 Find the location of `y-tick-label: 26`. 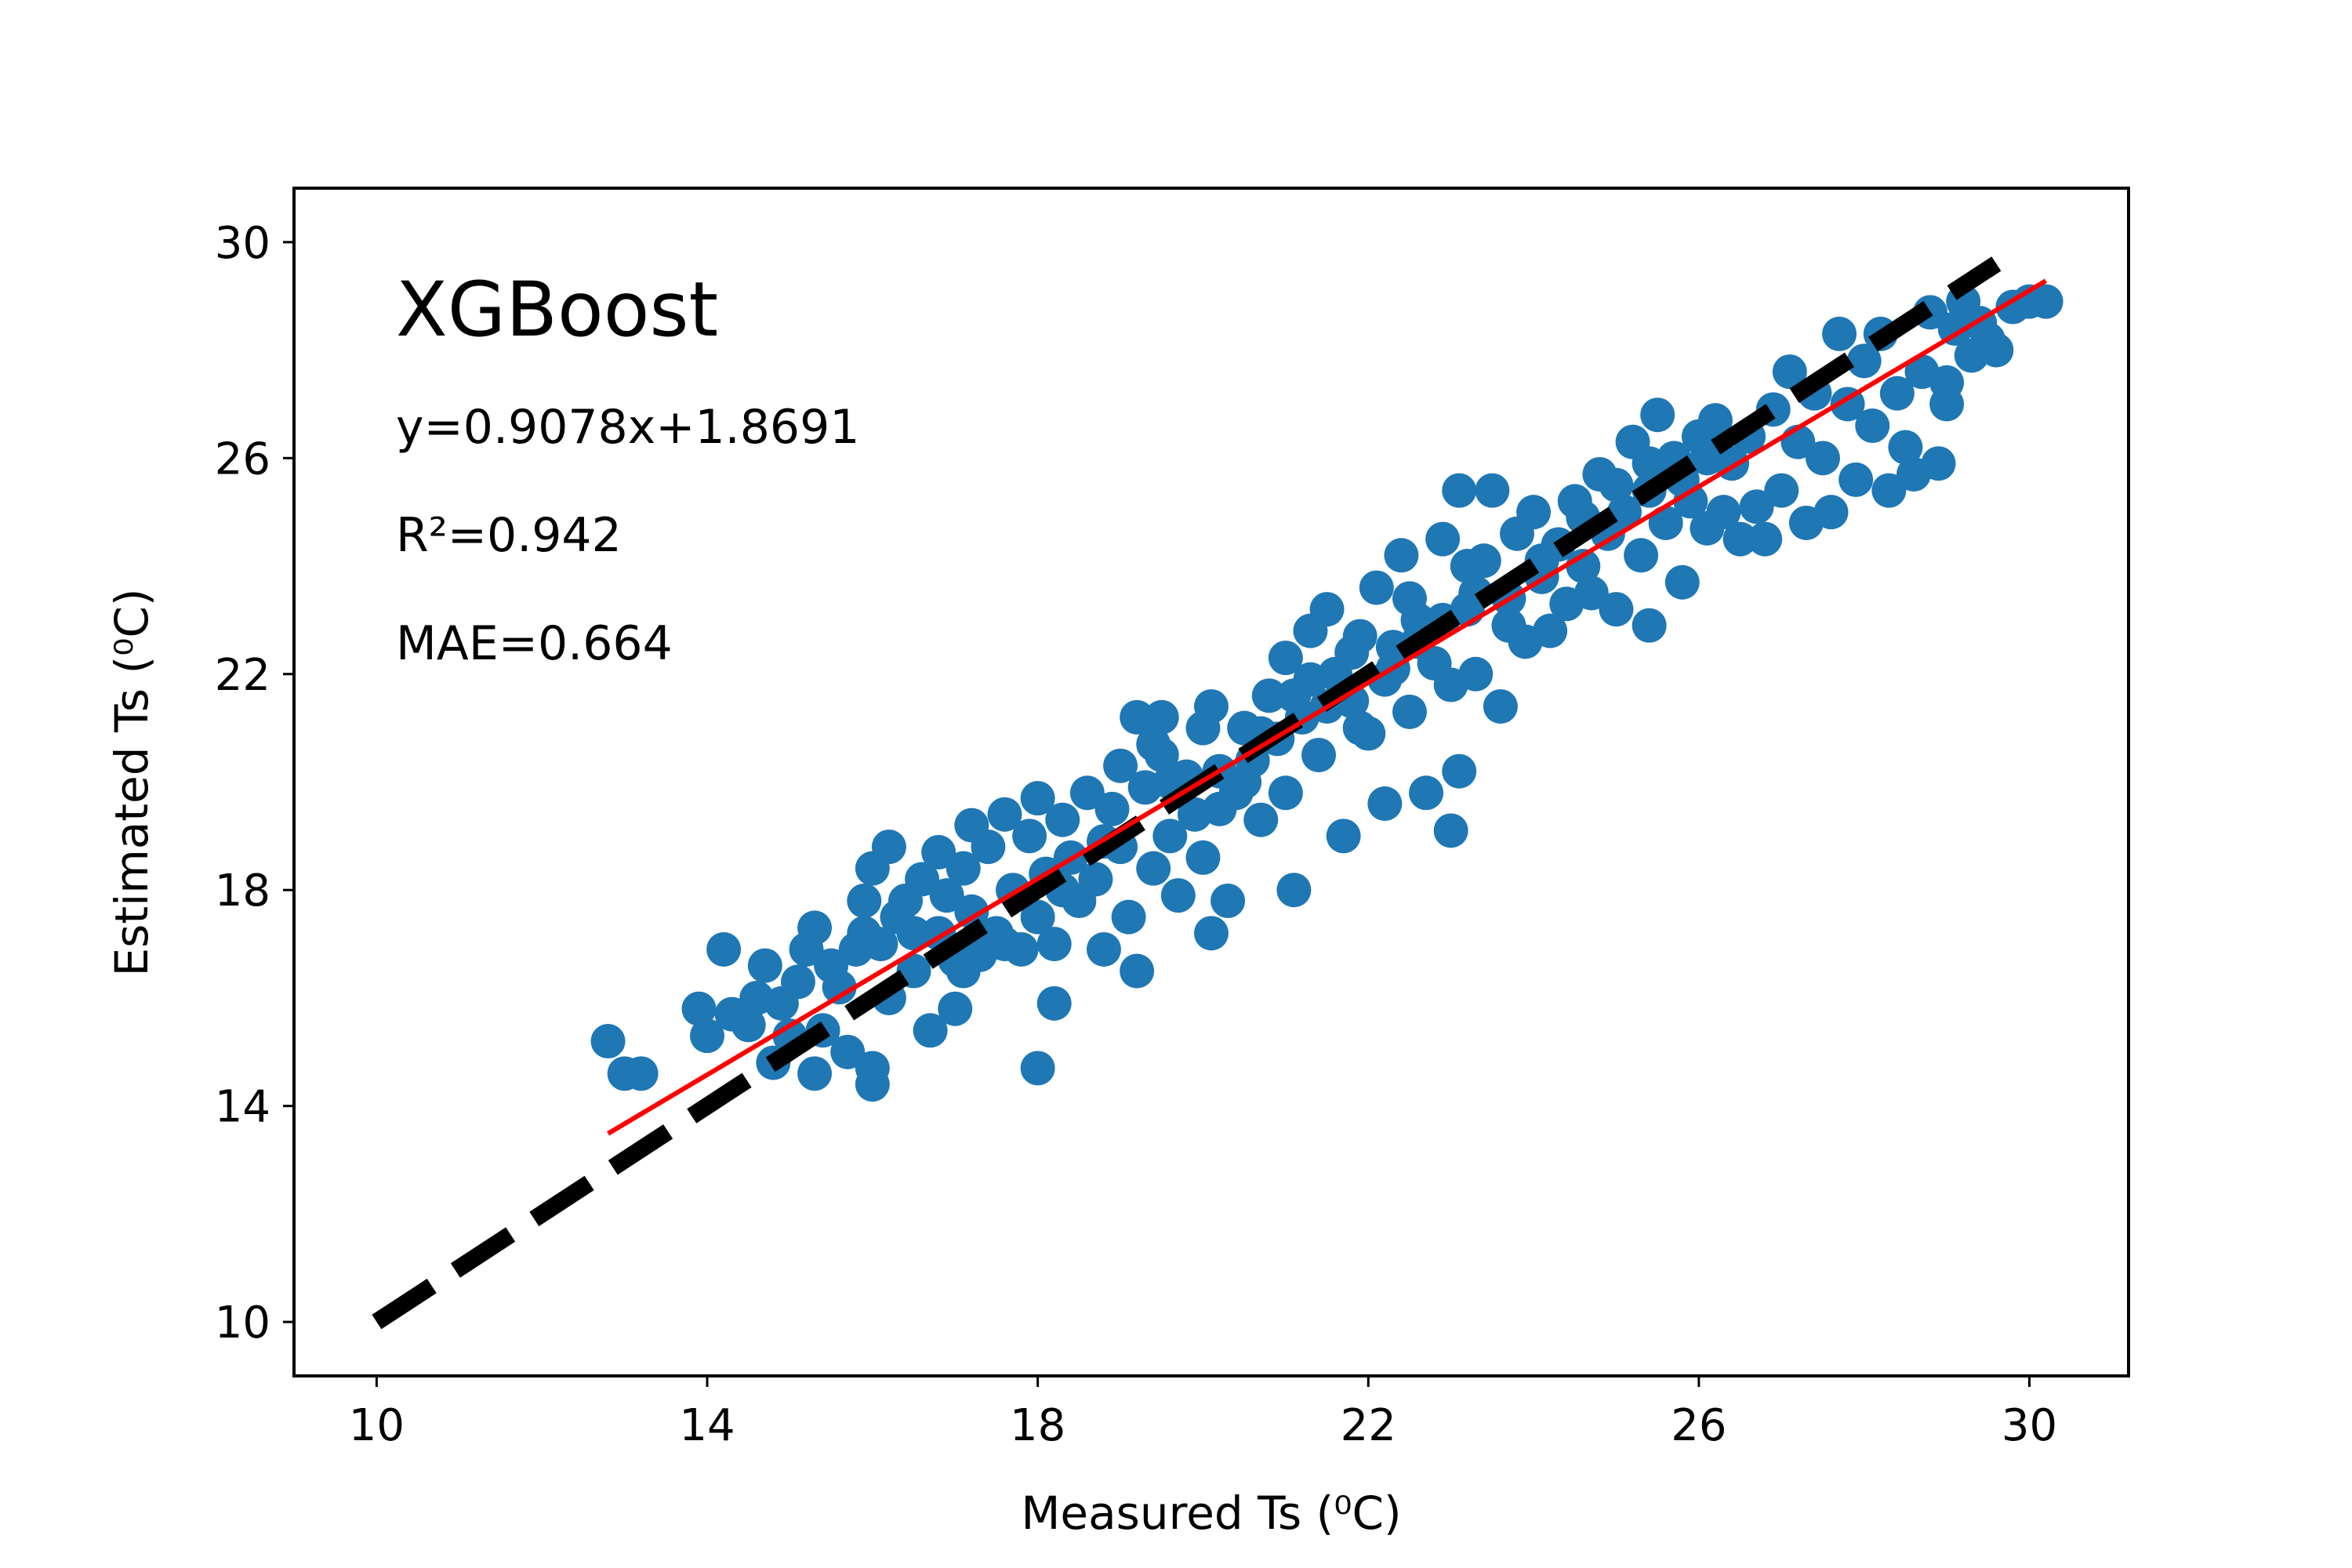

y-tick-label: 26 is located at coordinates (242, 460).